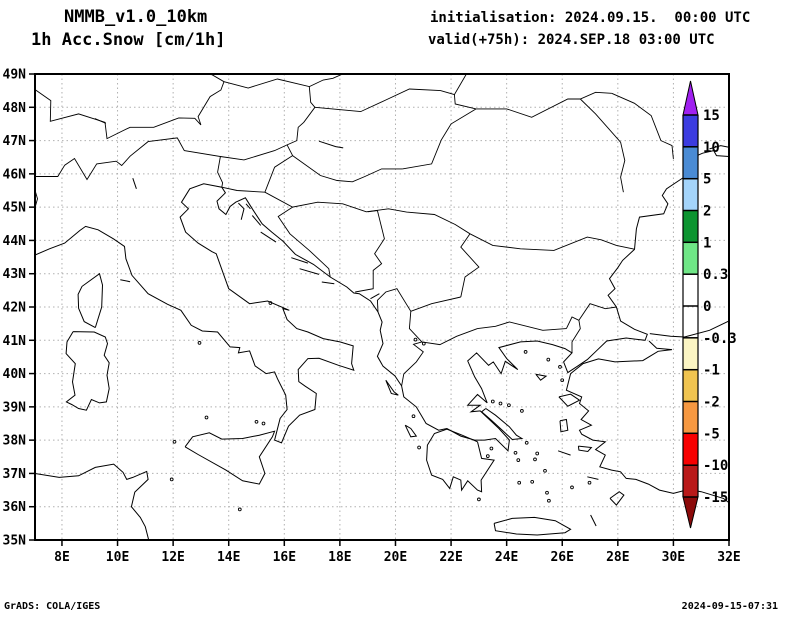 This screenshot has width=800, height=618. I want to click on lat-tick-label: 35N, so click(15, 541).